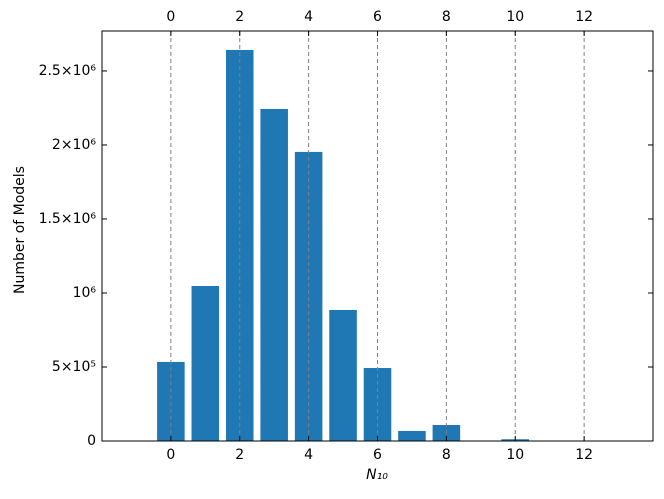  What do you see at coordinates (91, 441) in the screenshot?
I see `y-tick-label: 0` at bounding box center [91, 441].